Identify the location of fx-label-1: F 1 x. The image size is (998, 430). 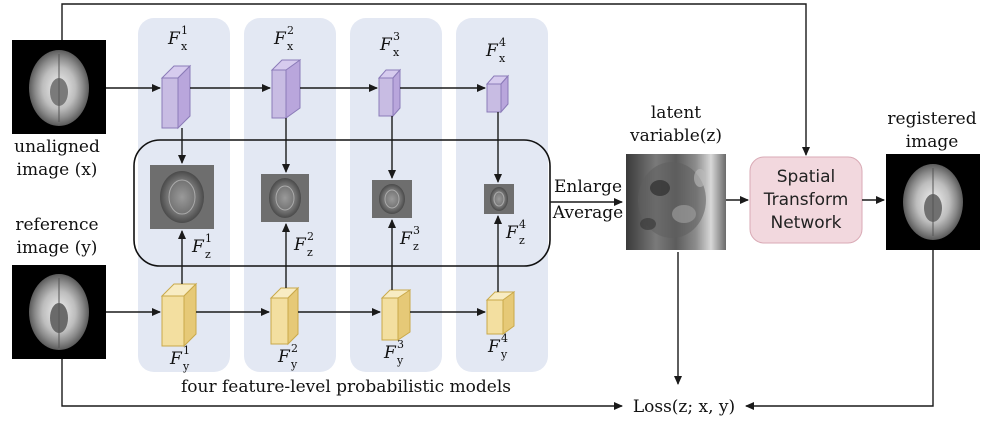
(177, 38).